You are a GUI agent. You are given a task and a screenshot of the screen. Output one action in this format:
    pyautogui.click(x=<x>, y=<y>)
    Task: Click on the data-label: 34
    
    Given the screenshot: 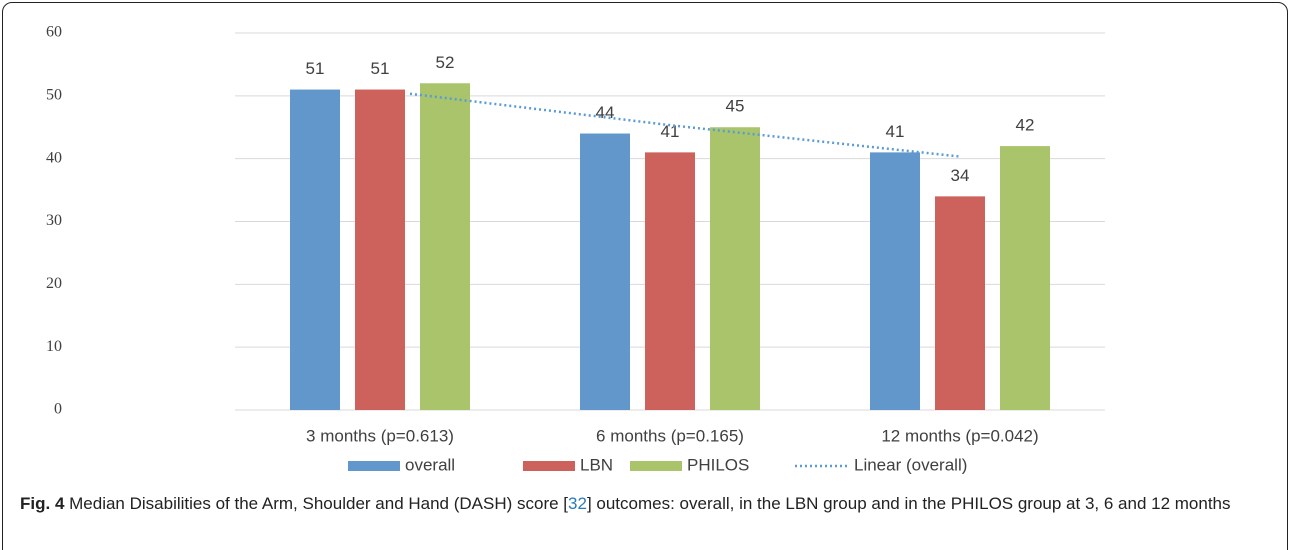 What is the action you would take?
    pyautogui.click(x=960, y=175)
    